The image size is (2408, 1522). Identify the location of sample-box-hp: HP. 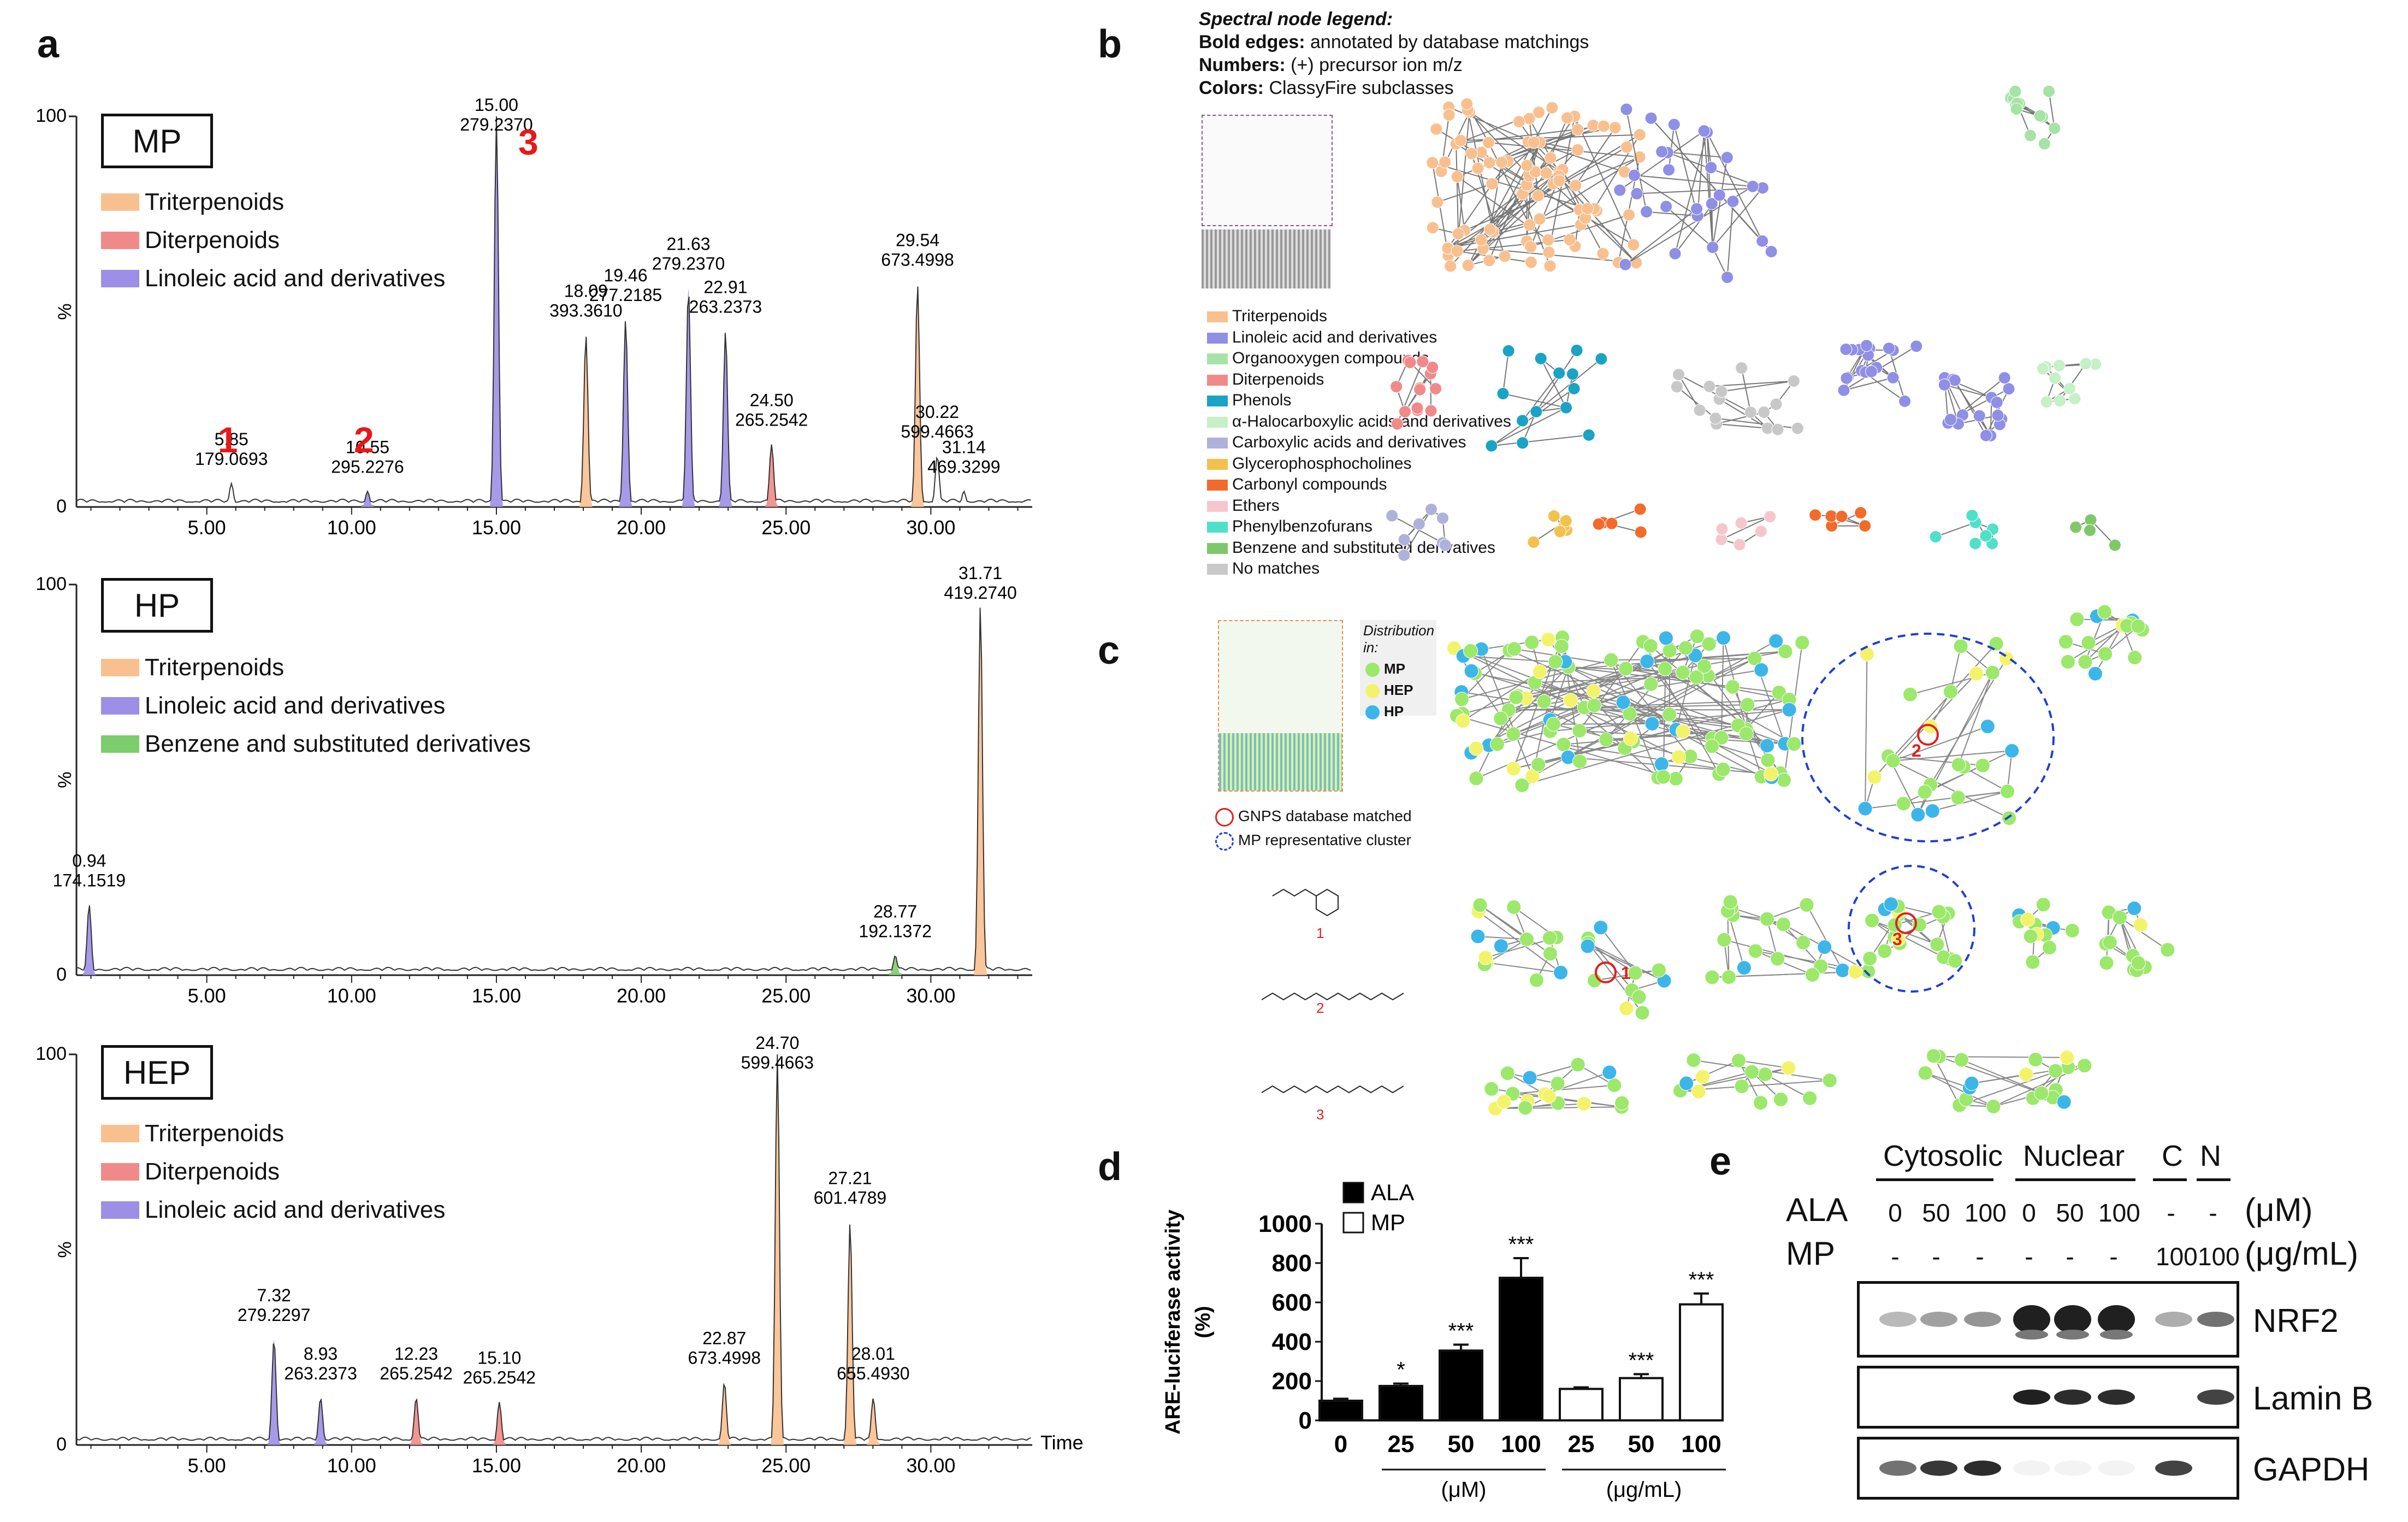
(157, 605).